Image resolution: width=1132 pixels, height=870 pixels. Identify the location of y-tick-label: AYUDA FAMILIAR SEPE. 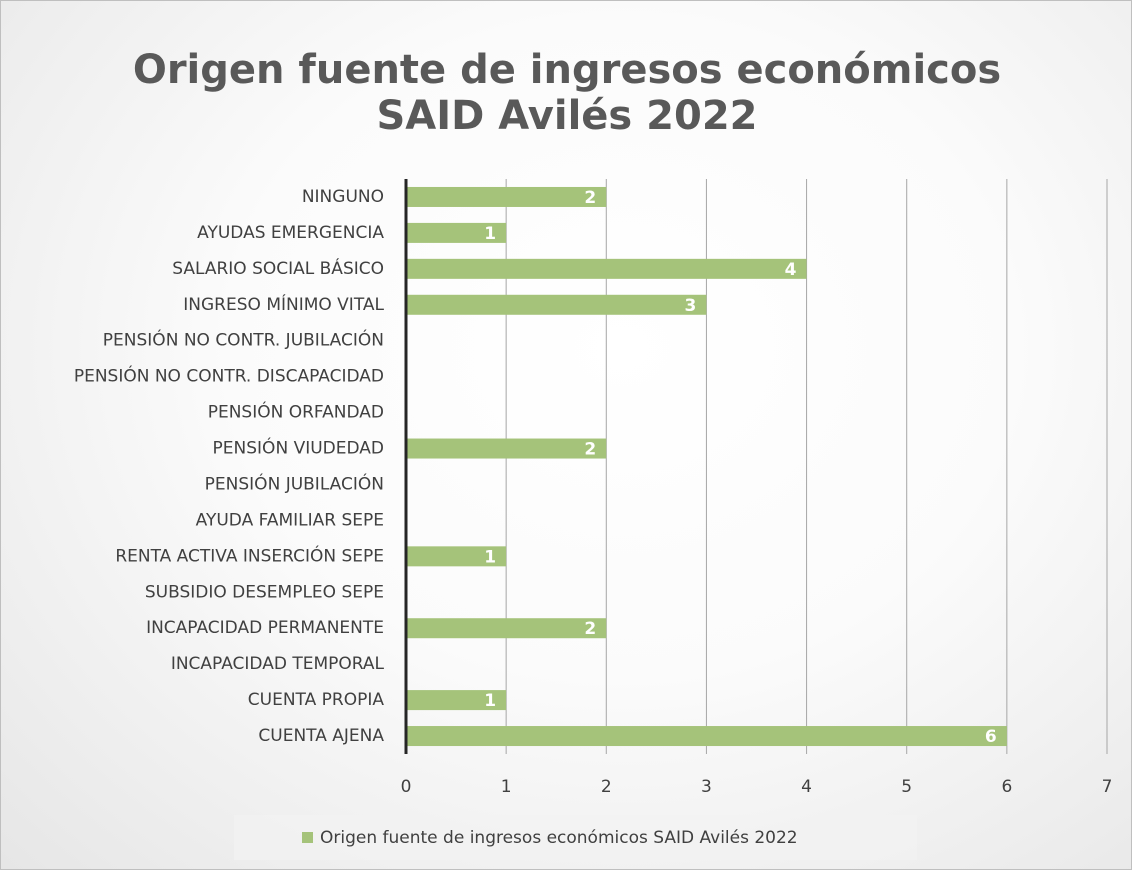
(290, 520).